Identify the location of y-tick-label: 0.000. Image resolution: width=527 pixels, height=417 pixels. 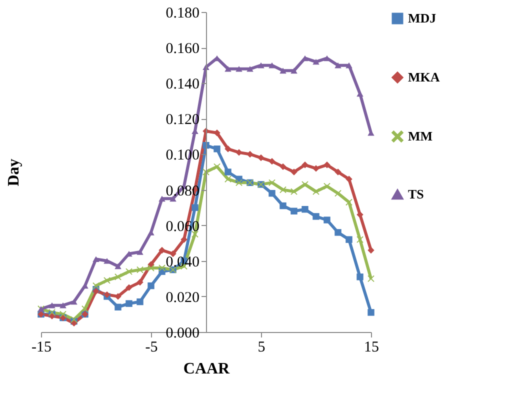
(183, 334).